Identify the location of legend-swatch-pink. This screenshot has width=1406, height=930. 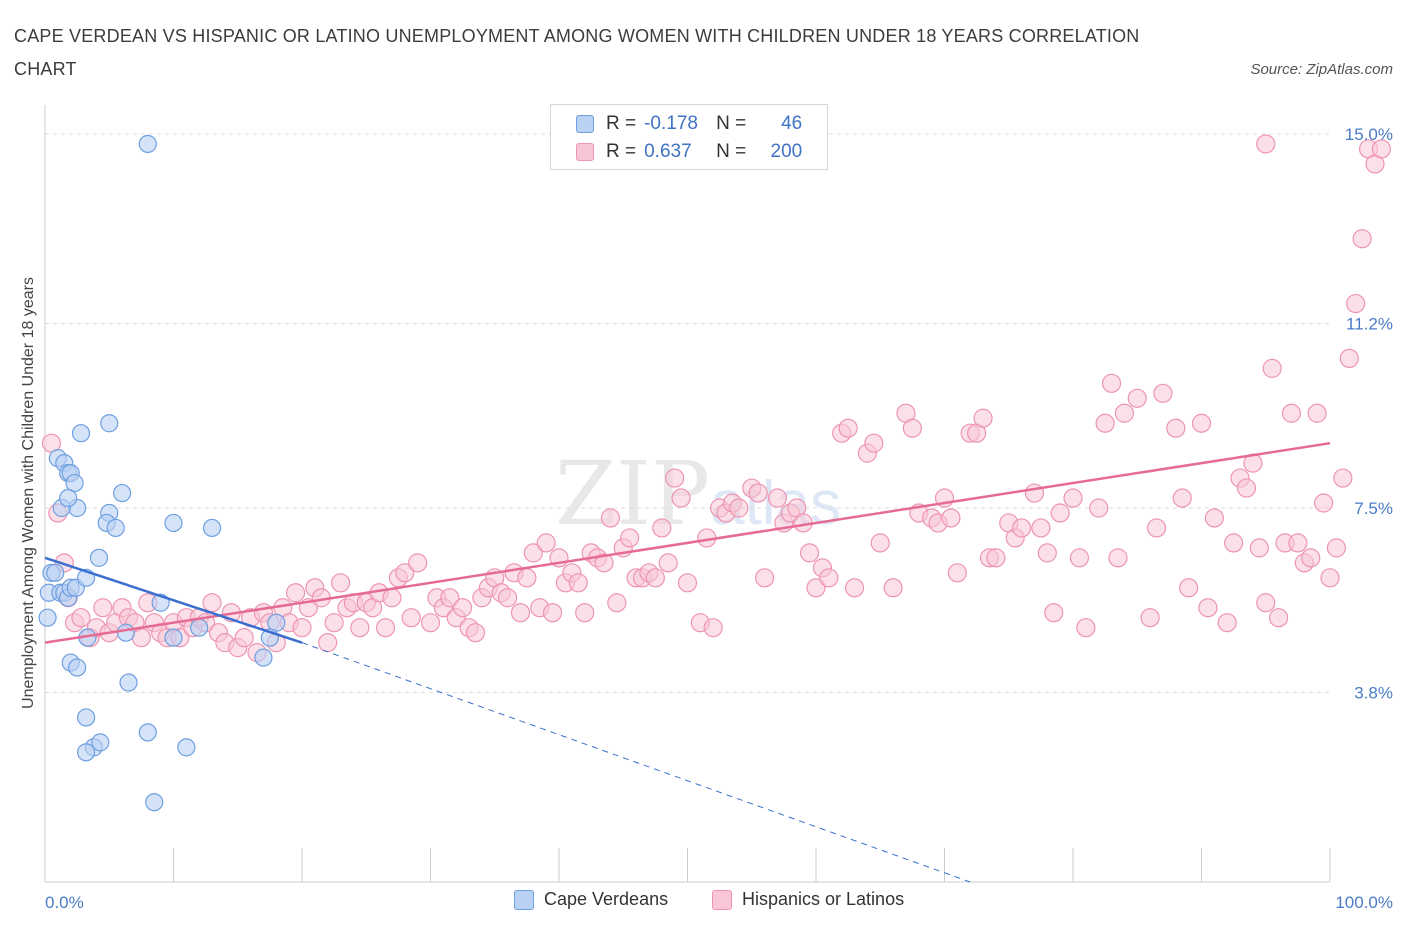
(722, 899).